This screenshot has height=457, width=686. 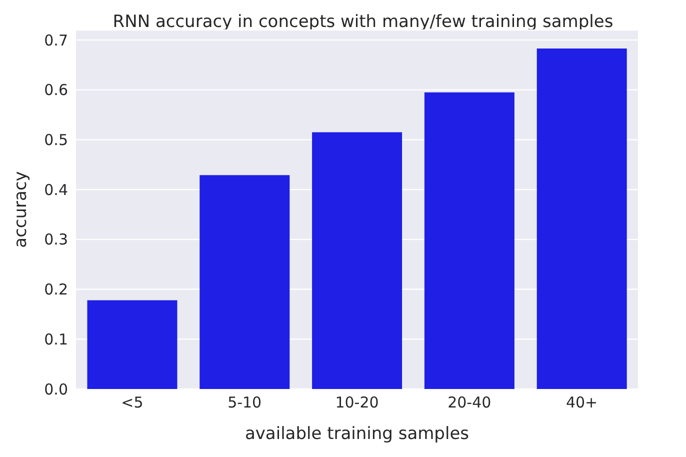 What do you see at coordinates (56, 40) in the screenshot?
I see `y-tick-label: 0.7` at bounding box center [56, 40].